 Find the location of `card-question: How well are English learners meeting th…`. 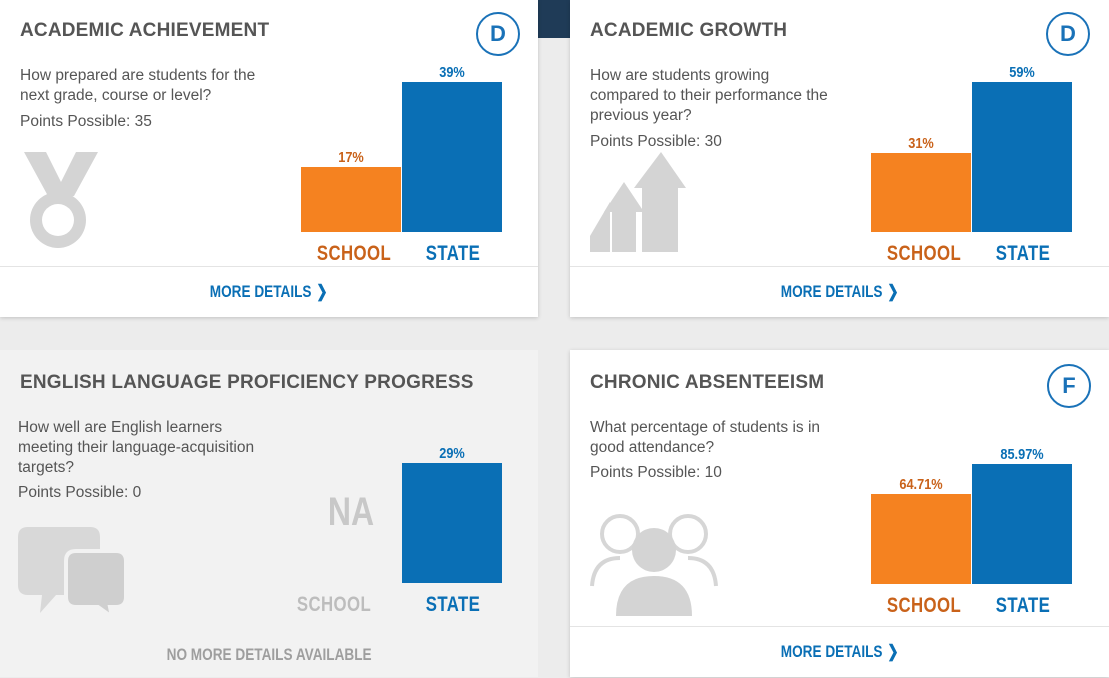

card-question: How well are English learners meeting th… is located at coordinates (136, 447).